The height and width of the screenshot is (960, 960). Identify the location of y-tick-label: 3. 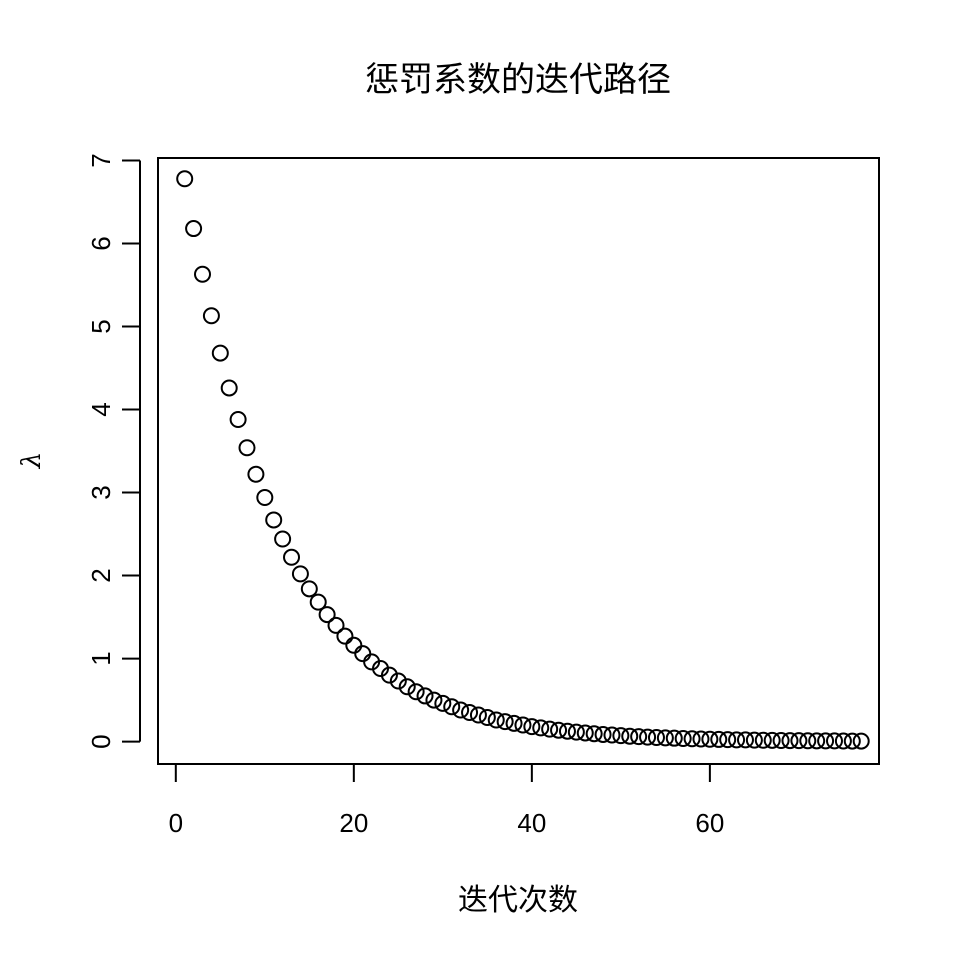
(101, 492).